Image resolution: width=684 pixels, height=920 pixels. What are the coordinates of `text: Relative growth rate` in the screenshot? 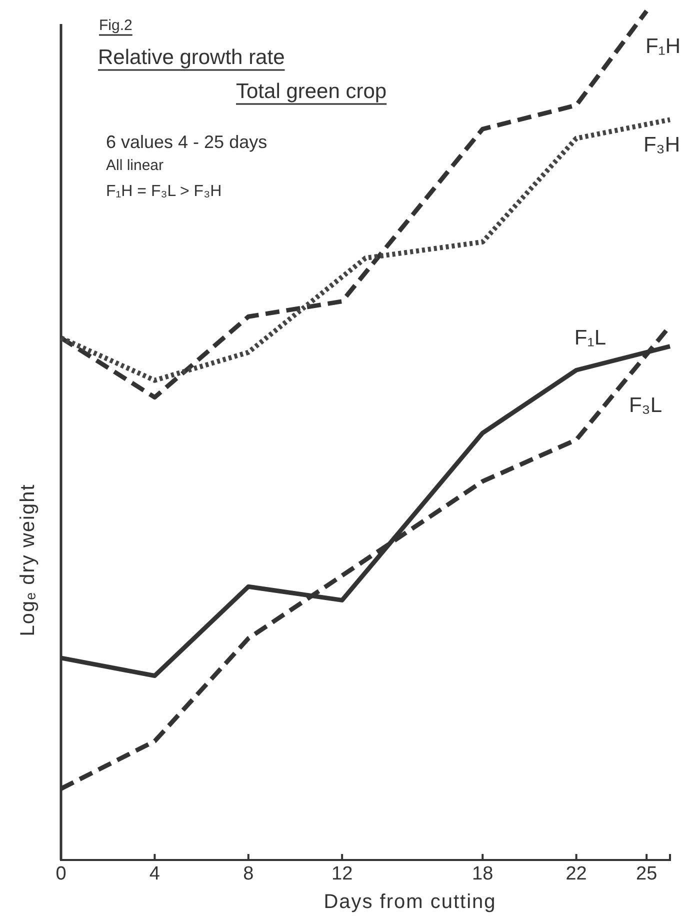 It's located at (191, 57).